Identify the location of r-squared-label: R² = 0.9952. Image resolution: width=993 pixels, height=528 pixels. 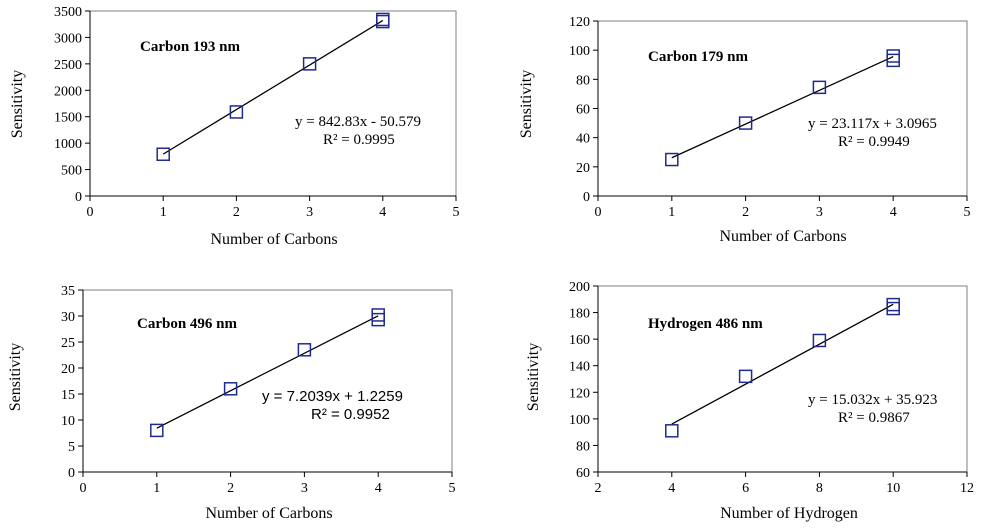
(350, 414).